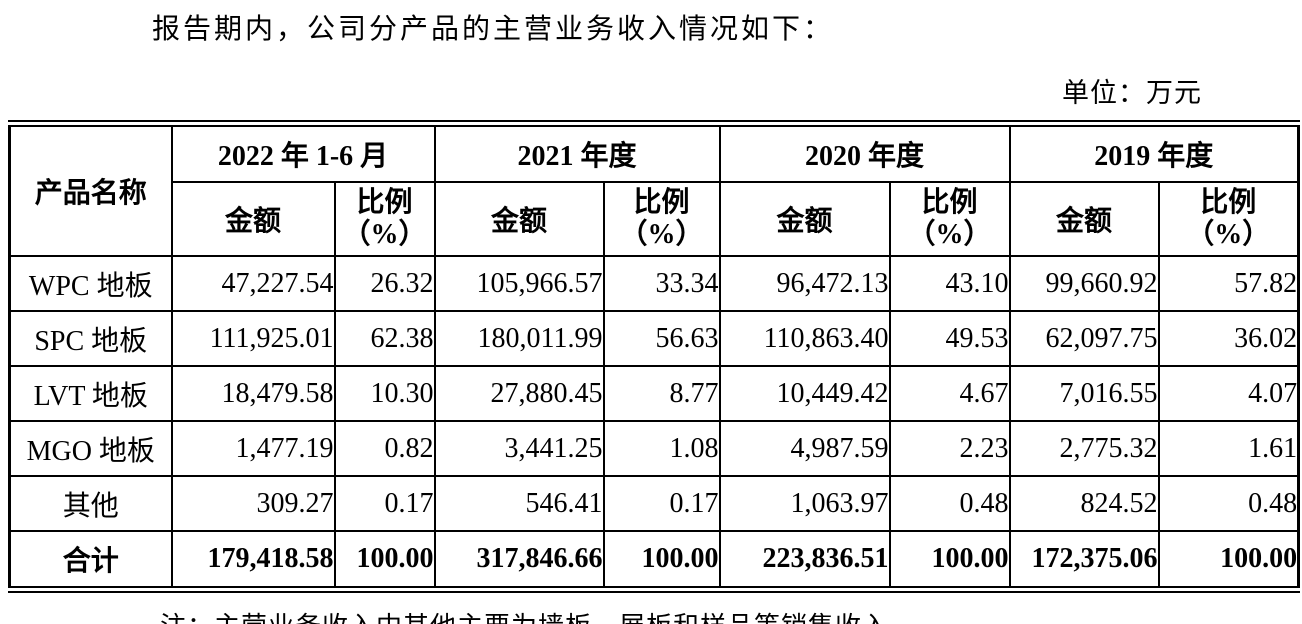 The width and height of the screenshot is (1302, 624). Describe the element at coordinates (1228, 283) in the screenshot. I see `ratio-cell: 57.82` at that location.